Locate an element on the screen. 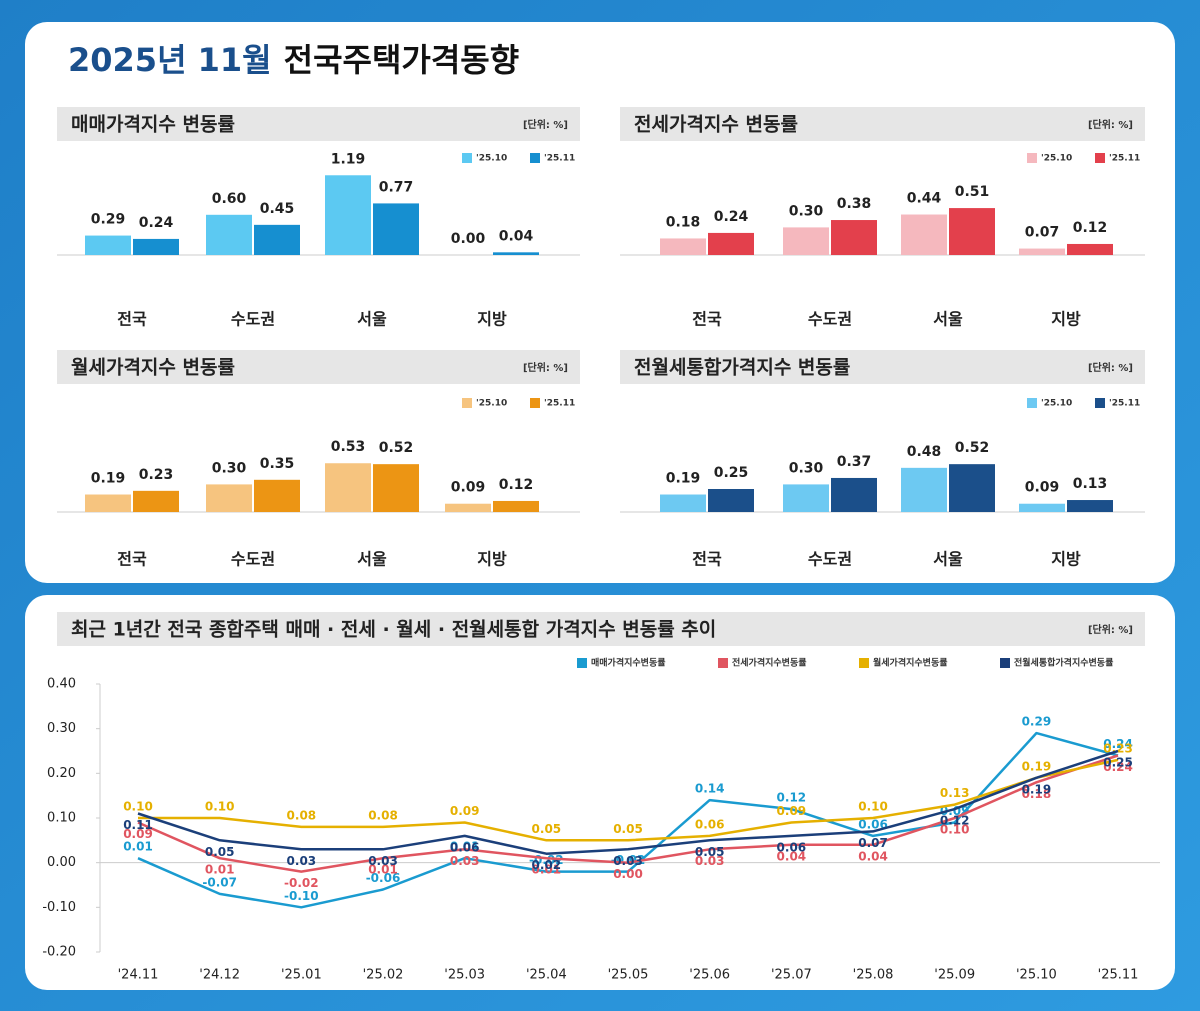 The image size is (1200, 1011). point-label: -0.06 is located at coordinates (383, 878).